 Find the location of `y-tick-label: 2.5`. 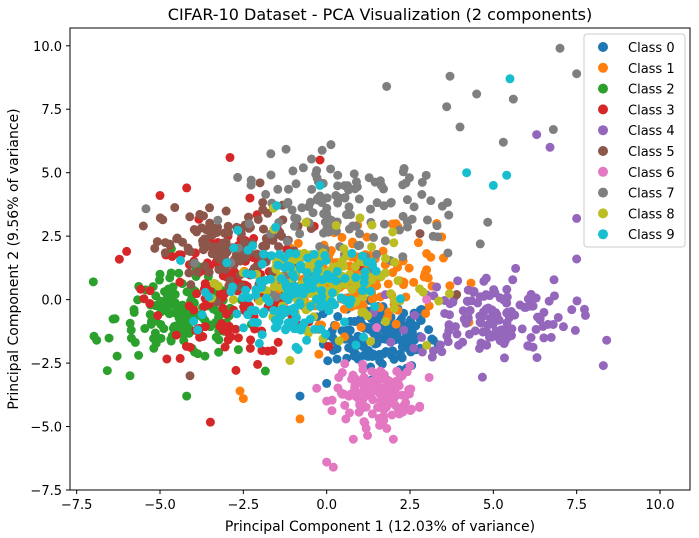

y-tick-label: 2.5 is located at coordinates (51, 237).